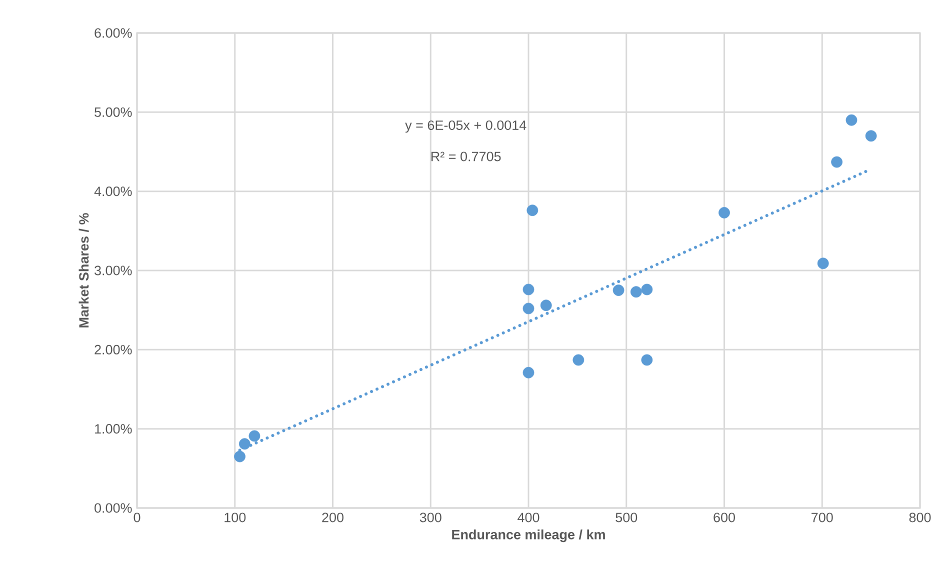 The image size is (952, 587). Describe the element at coordinates (724, 517) in the screenshot. I see `x-tick-label: 600` at that location.